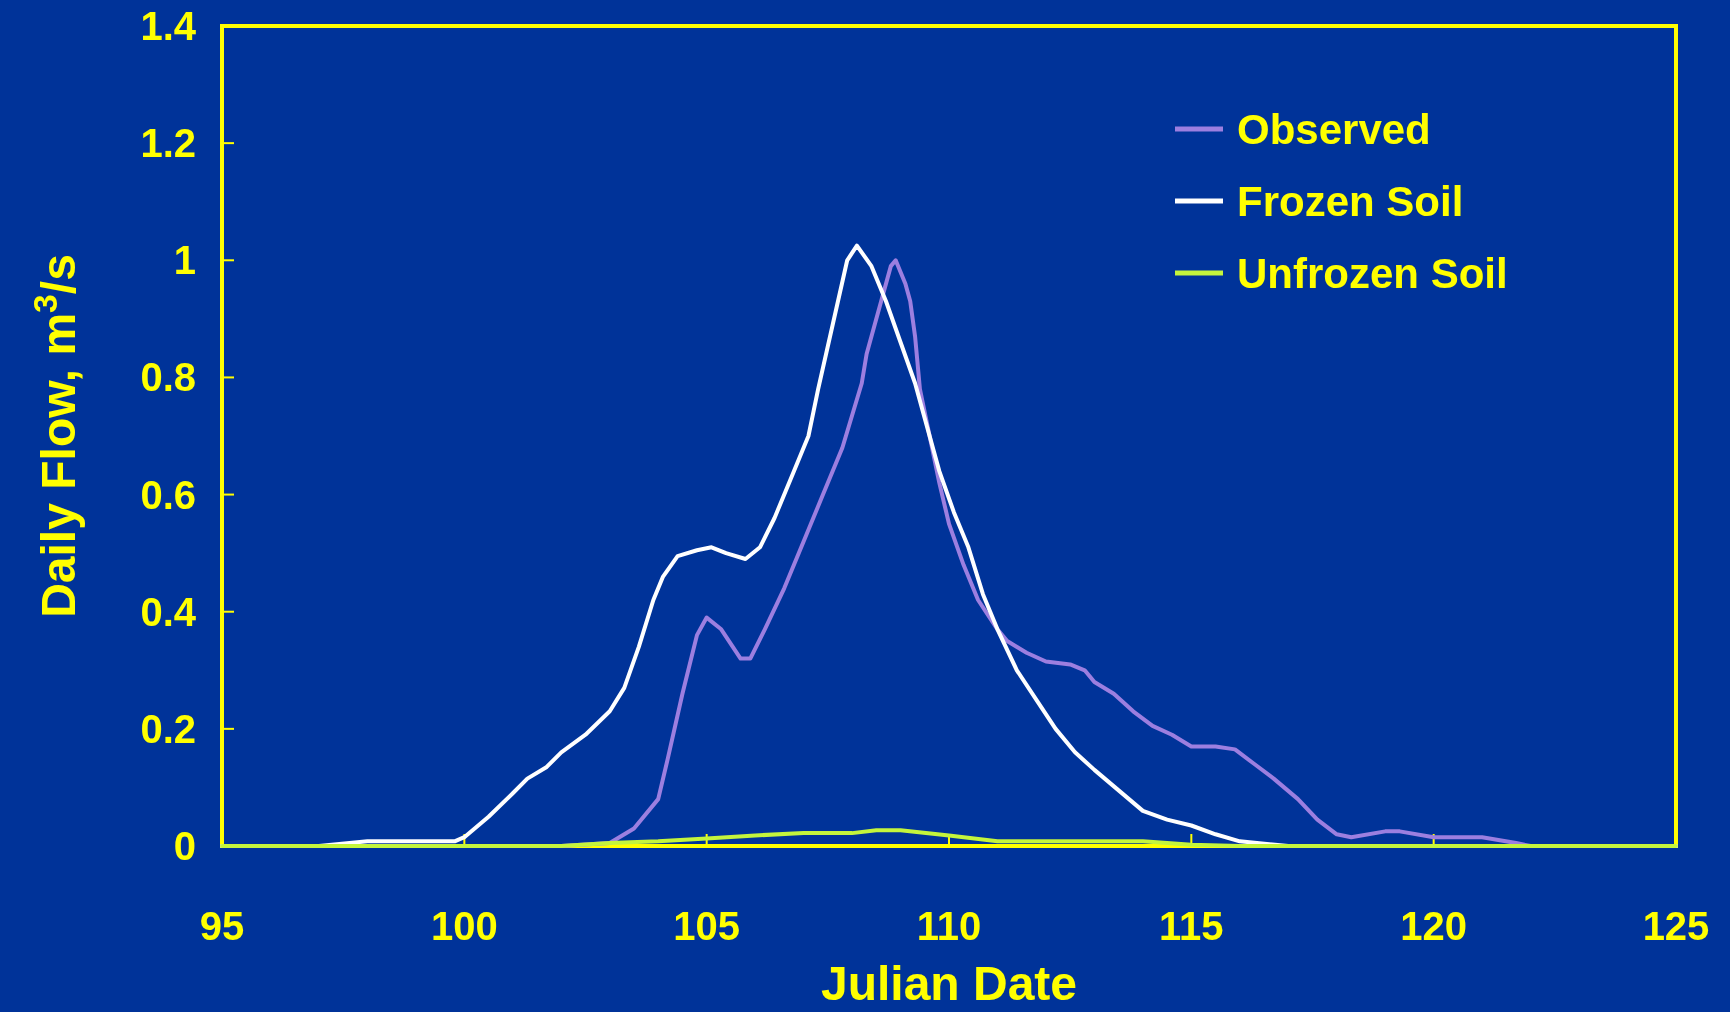 This screenshot has width=1730, height=1012. Describe the element at coordinates (168, 26) in the screenshot. I see `y-tick-label: 1.4` at that location.